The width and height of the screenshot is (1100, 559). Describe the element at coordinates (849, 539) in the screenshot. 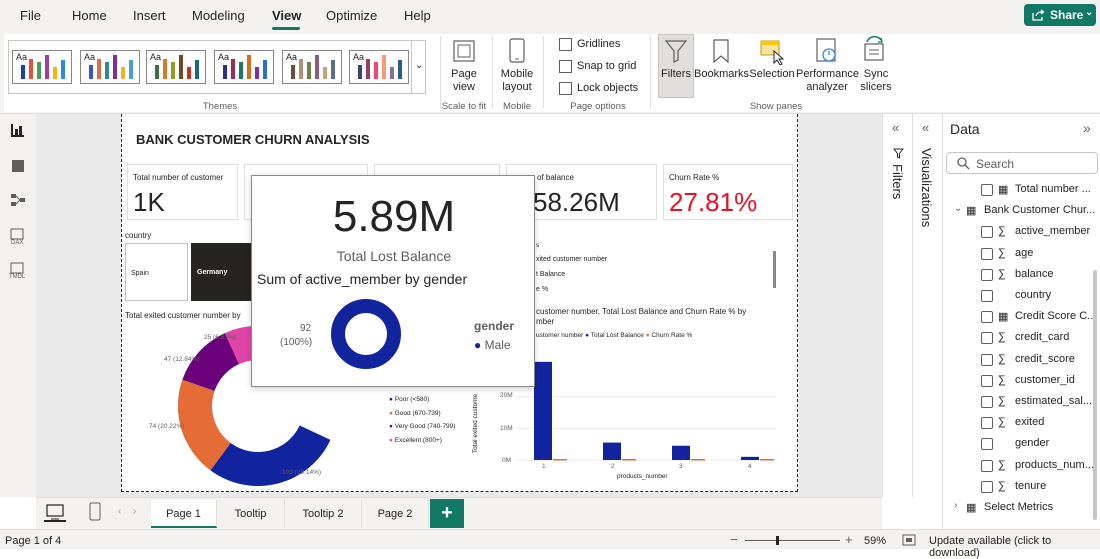

I see `zoom-in-button: +` at that location.